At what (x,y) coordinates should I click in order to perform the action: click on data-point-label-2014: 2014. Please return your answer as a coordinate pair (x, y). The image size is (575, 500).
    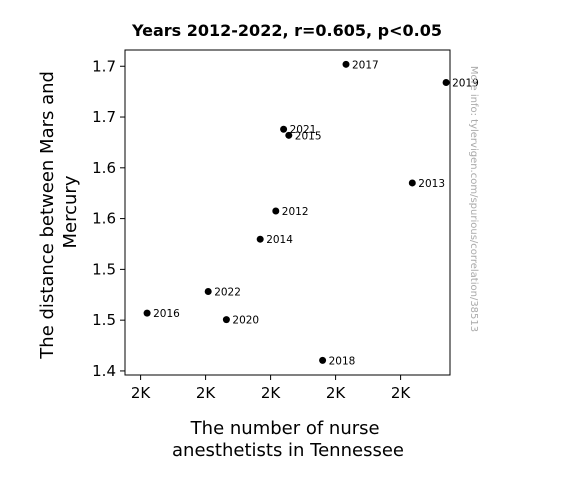
    Looking at the image, I should click on (279, 240).